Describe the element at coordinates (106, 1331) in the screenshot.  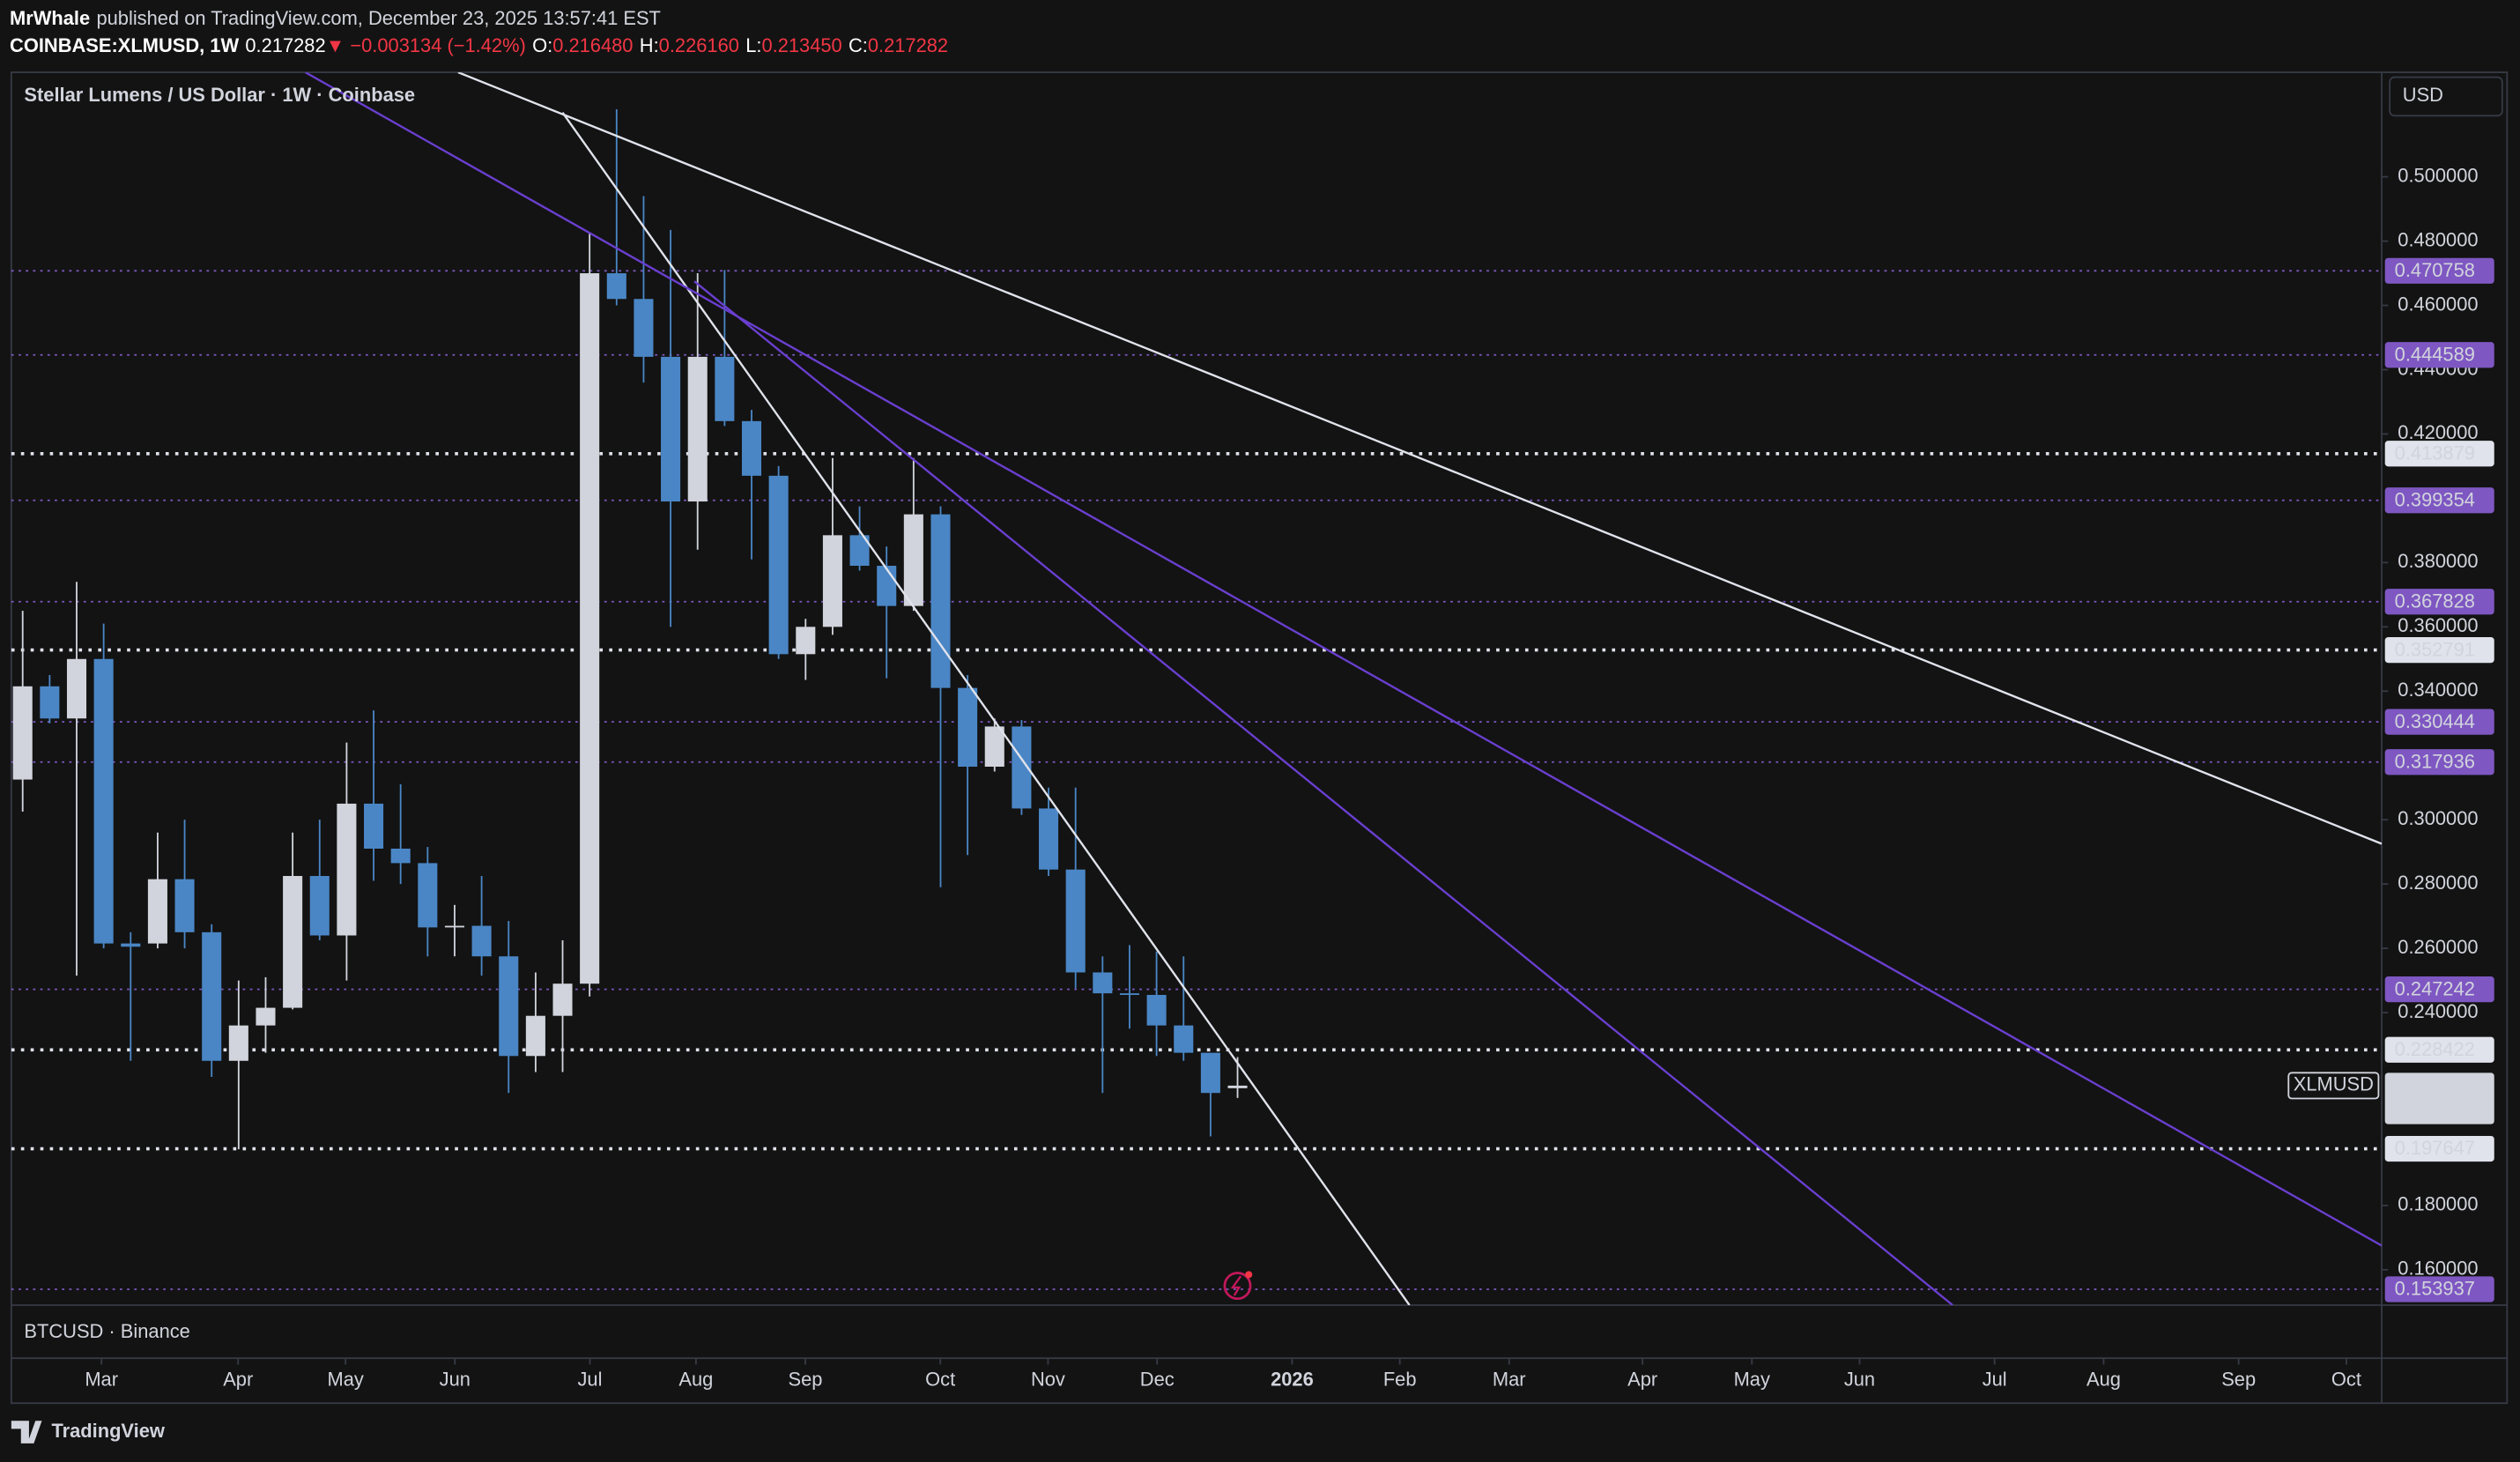
I see `sub-pane-label: BTCUSD · Binance` at that location.